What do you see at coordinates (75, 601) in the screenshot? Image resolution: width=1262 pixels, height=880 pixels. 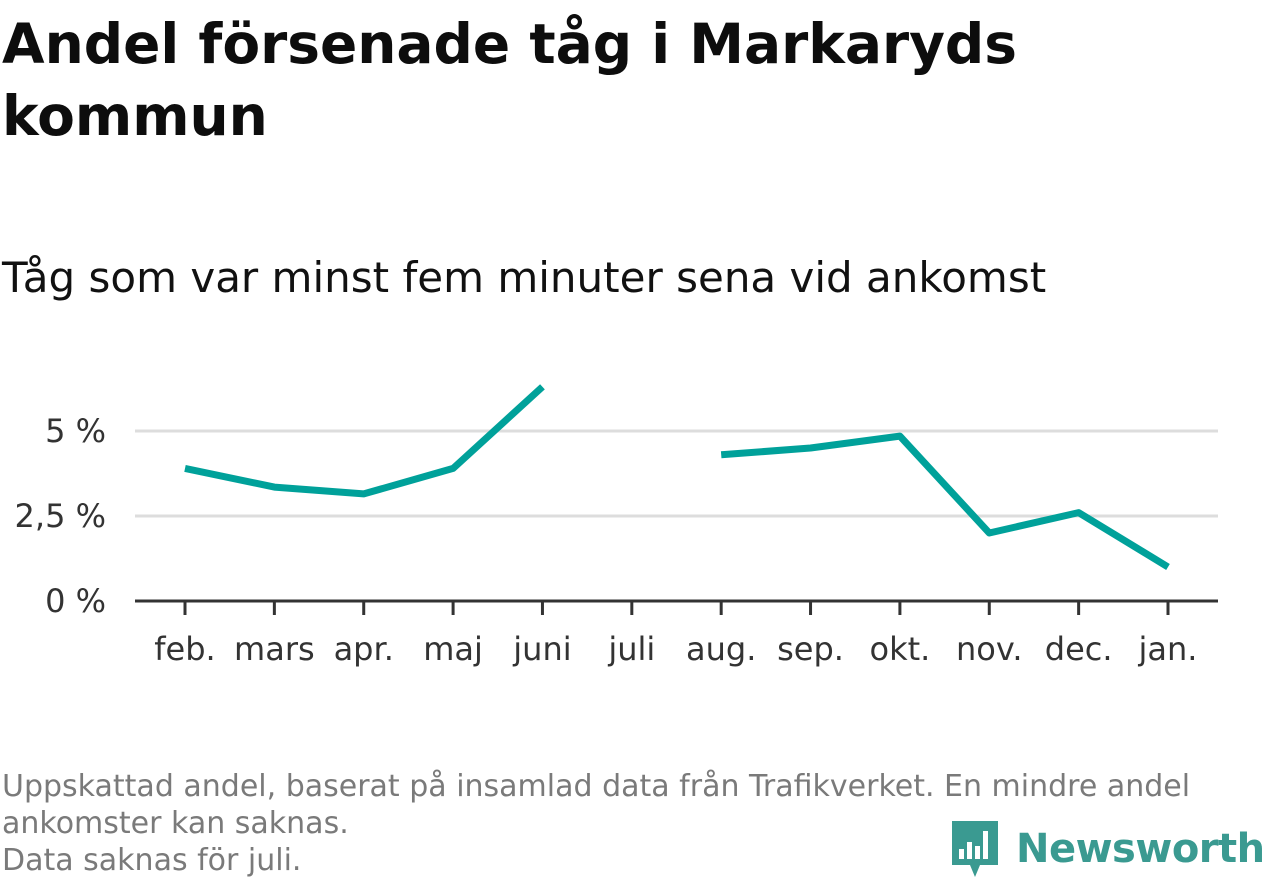 I see `y-tick-label: 0 %` at bounding box center [75, 601].